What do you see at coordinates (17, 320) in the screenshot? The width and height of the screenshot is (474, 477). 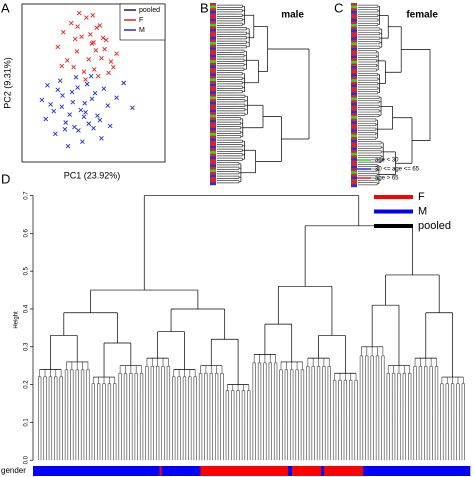 I see `y-axis-label: Height` at bounding box center [17, 320].